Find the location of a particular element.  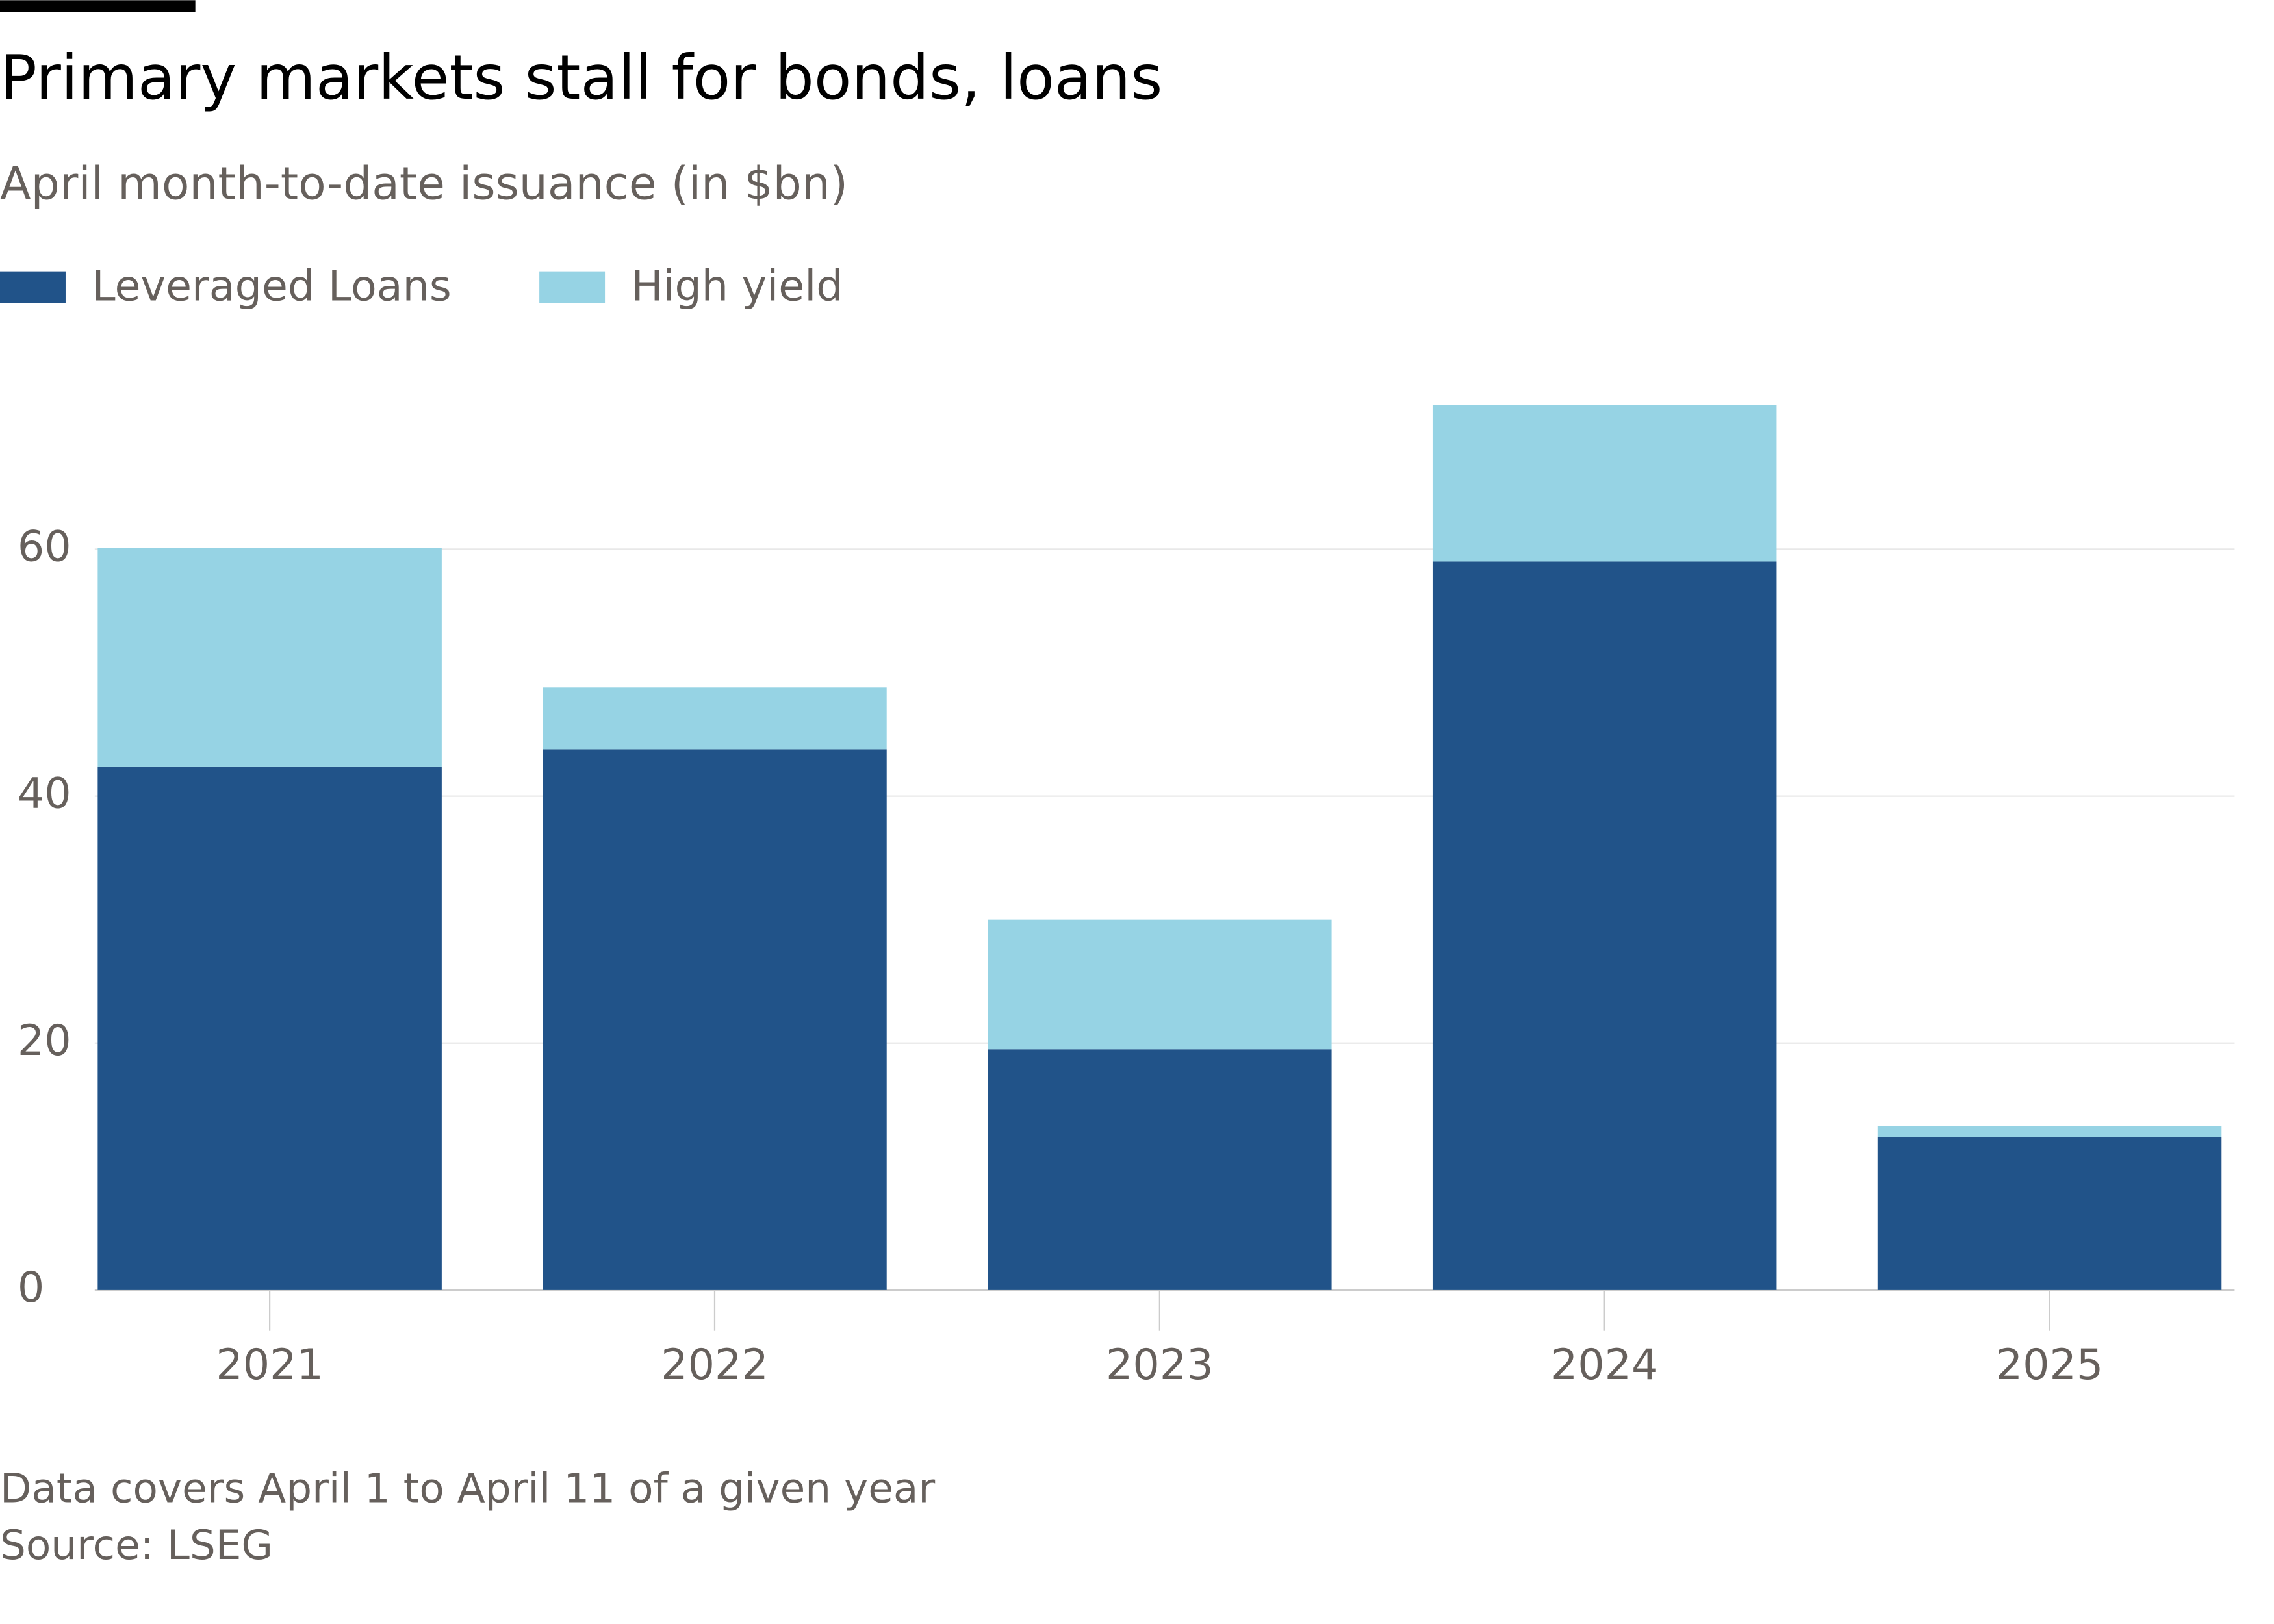

chart-title: Primary markets stall for bonds, loans is located at coordinates (581, 78).